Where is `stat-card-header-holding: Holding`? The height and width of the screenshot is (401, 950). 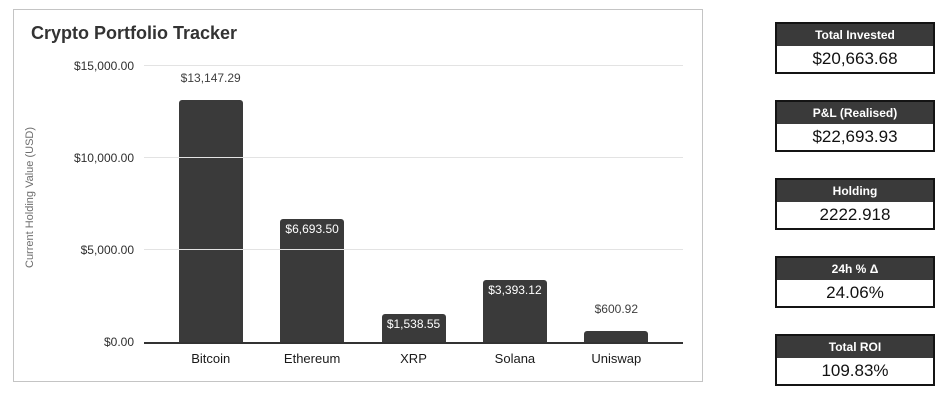 stat-card-header-holding: Holding is located at coordinates (855, 191).